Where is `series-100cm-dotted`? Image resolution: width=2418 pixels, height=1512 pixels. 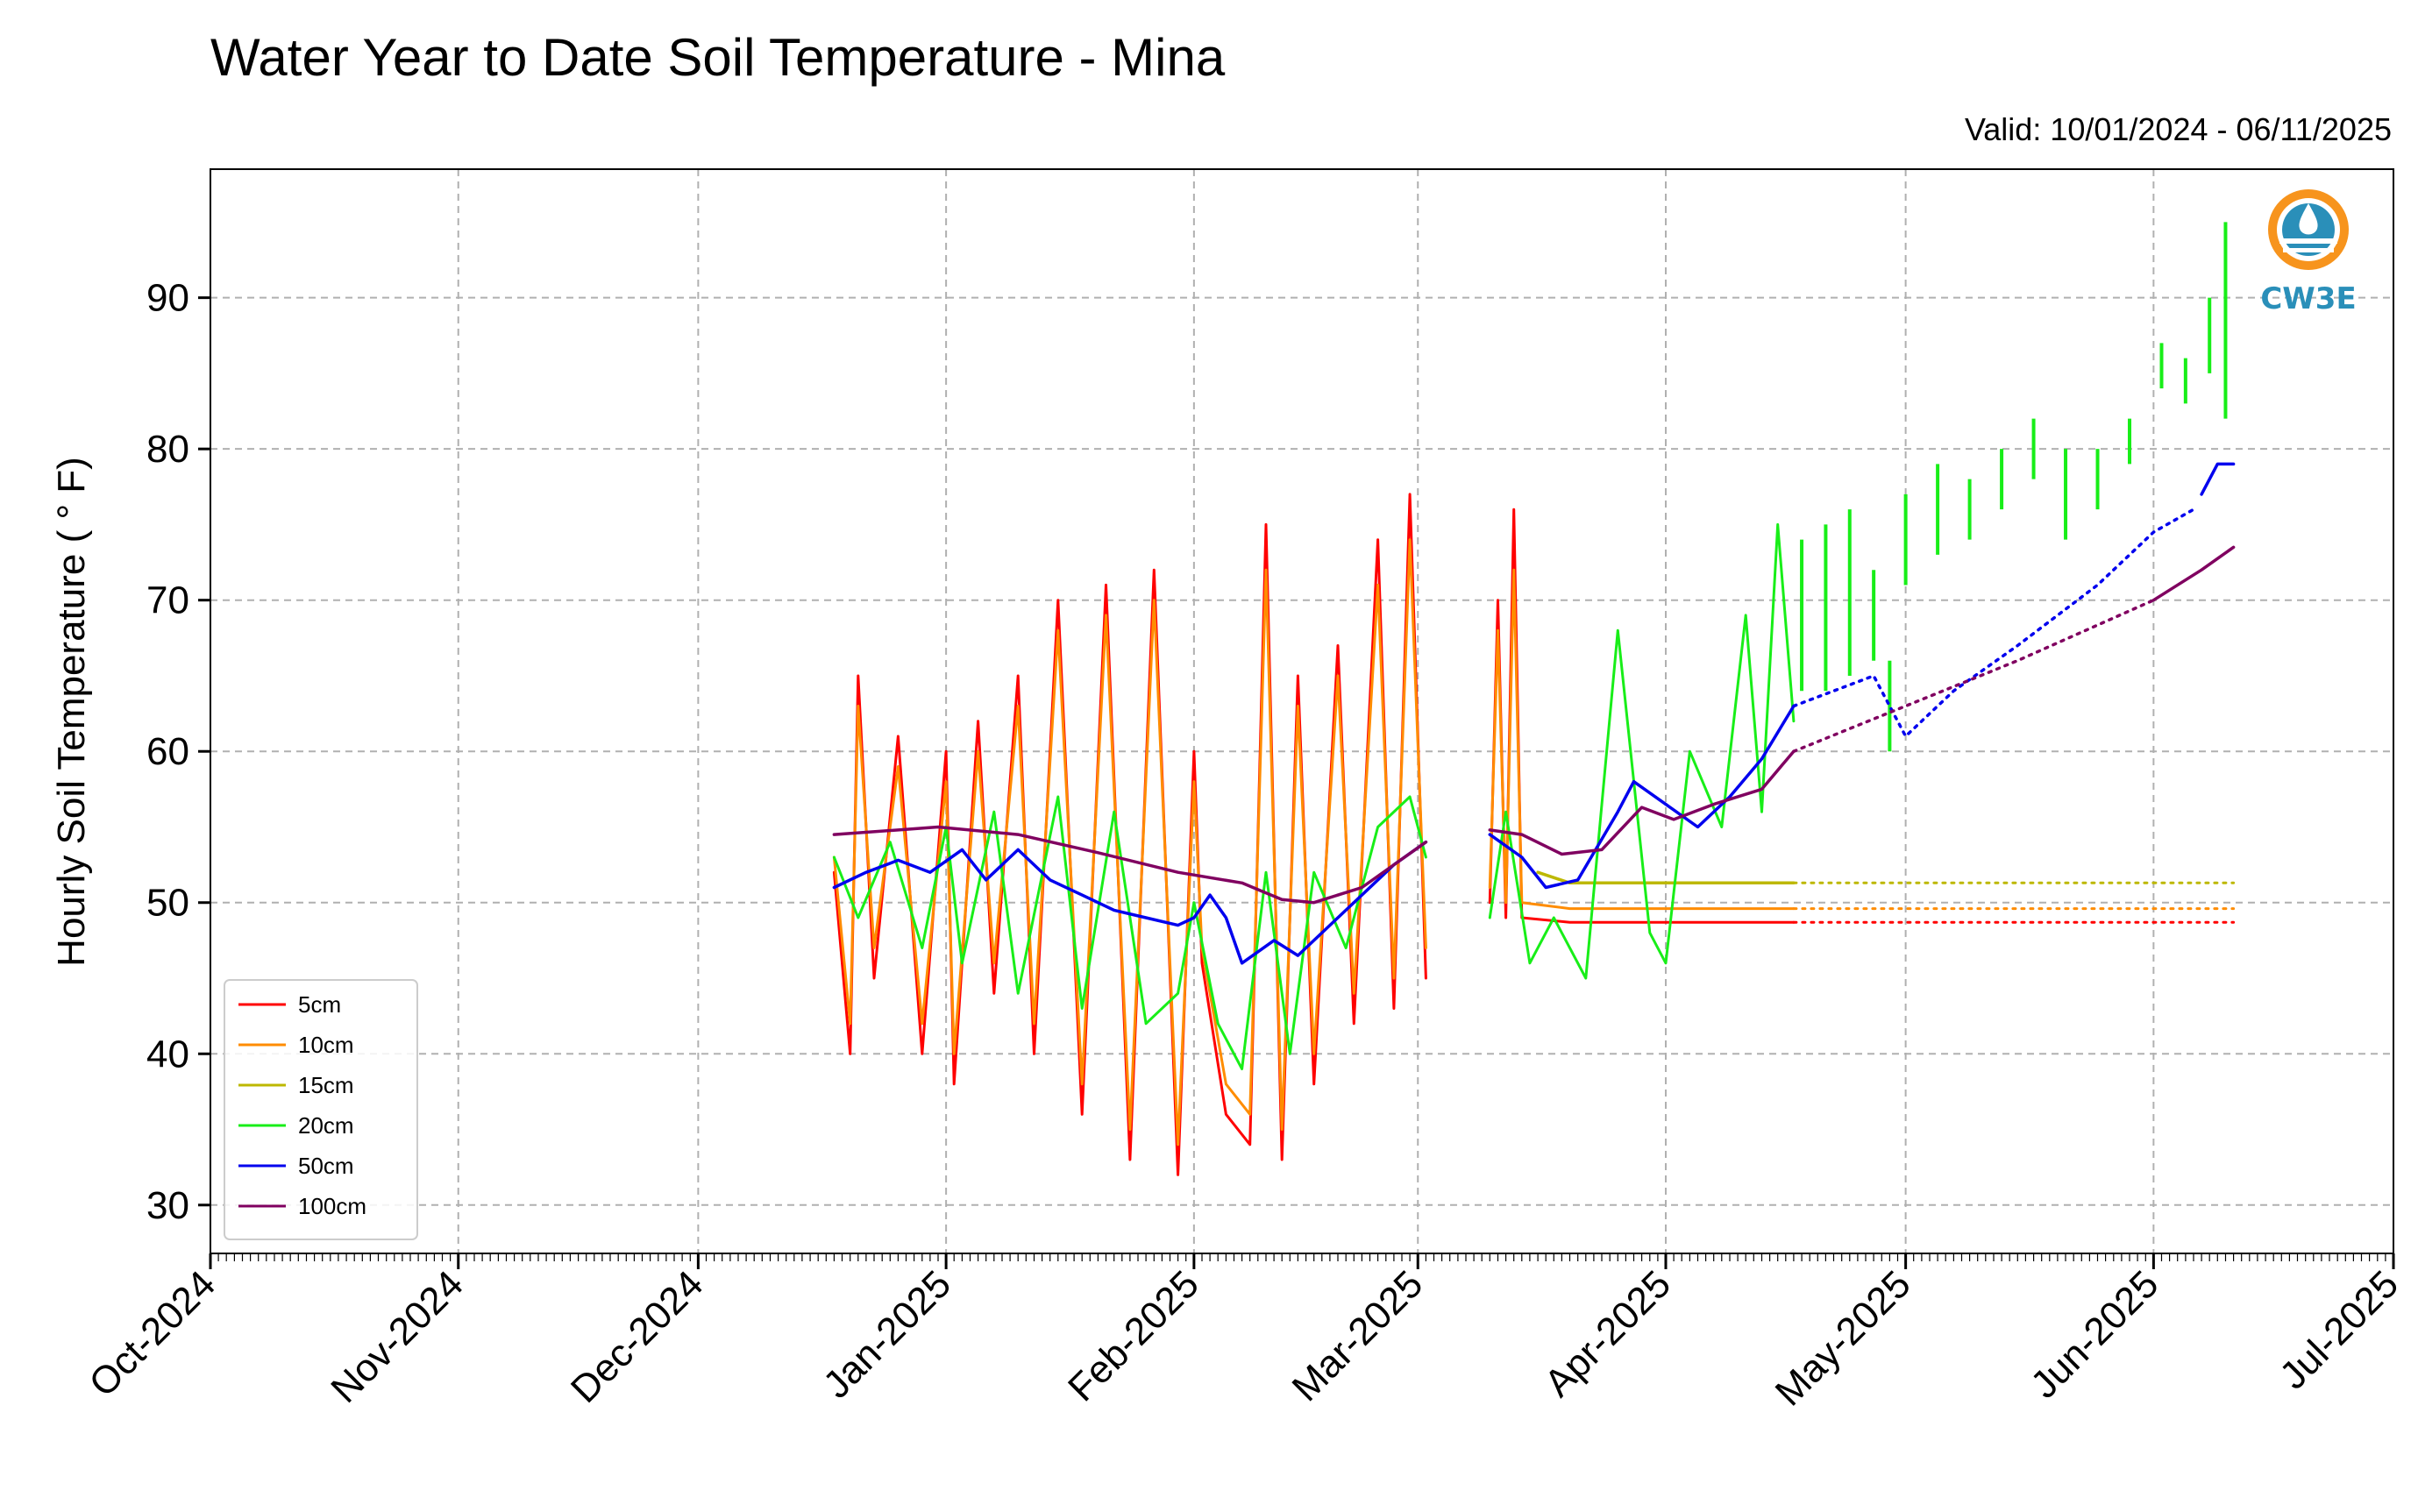
series-100cm-dotted is located at coordinates (1974, 675).